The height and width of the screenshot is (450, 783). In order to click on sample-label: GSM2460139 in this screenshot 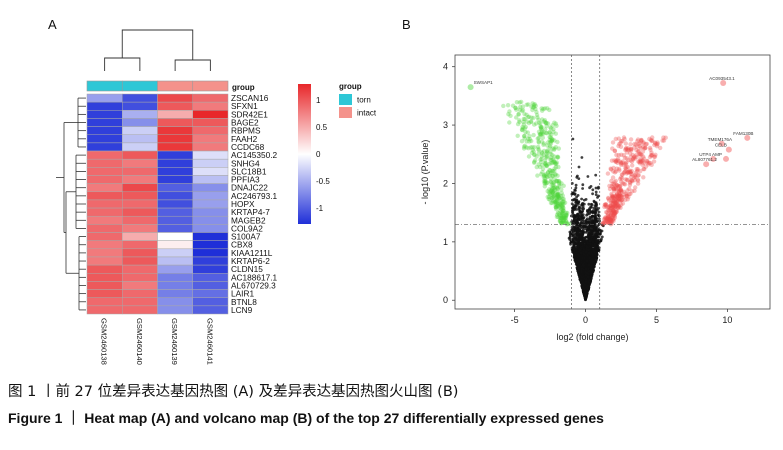, I will do `click(174, 341)`.